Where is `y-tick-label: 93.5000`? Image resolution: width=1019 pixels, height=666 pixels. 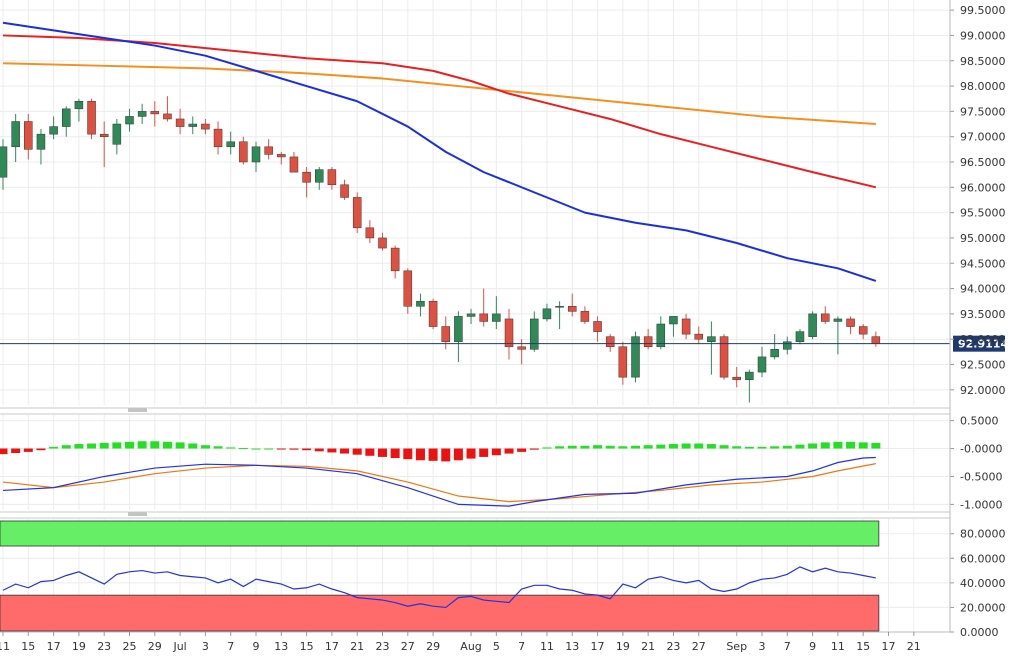 y-tick-label: 93.5000 is located at coordinates (983, 314).